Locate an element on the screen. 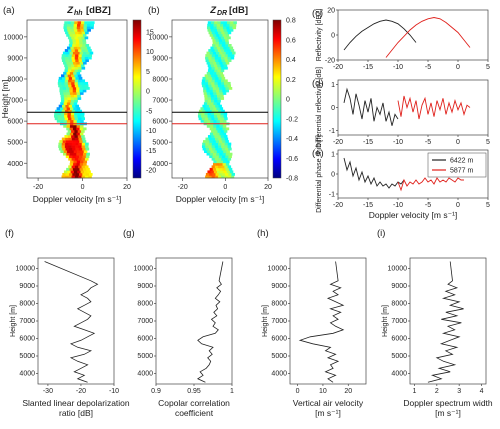  chart-6-ytick-label: 5000 is located at coordinates (145, 356).